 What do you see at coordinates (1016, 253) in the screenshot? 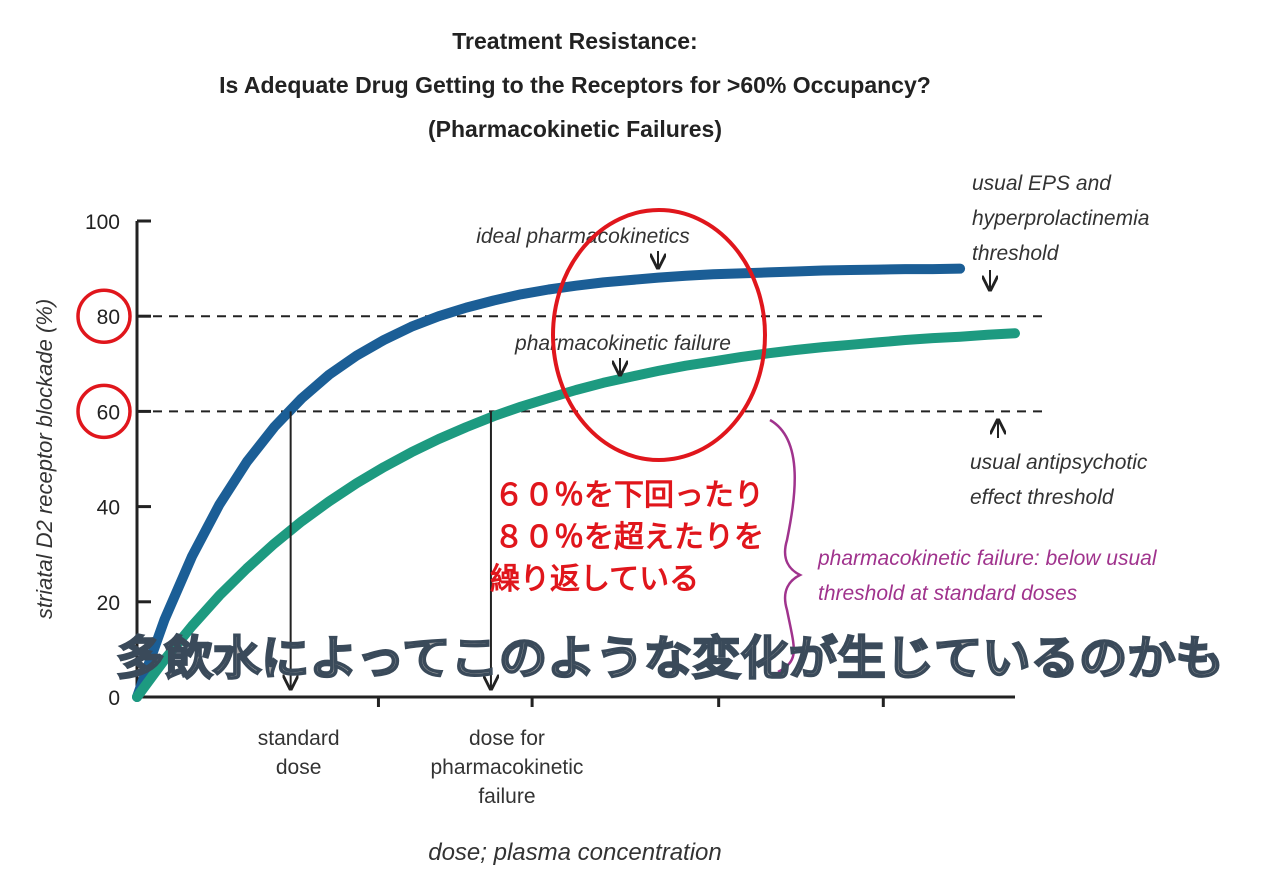
I see `eps-threshold-label-line-3: threshold` at bounding box center [1016, 253].